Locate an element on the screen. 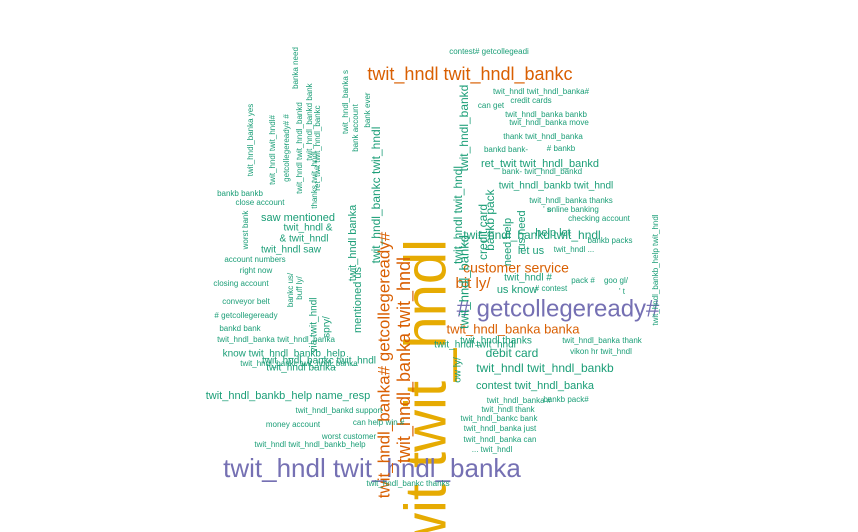 The image size is (858, 532). word-1: # getcollegeready# is located at coordinates (558, 308).